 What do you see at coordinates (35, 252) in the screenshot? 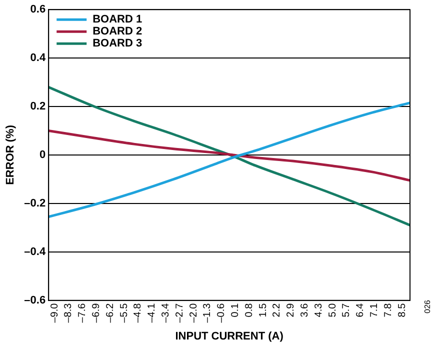
I see `y-tick-label: –0.4` at bounding box center [35, 252].